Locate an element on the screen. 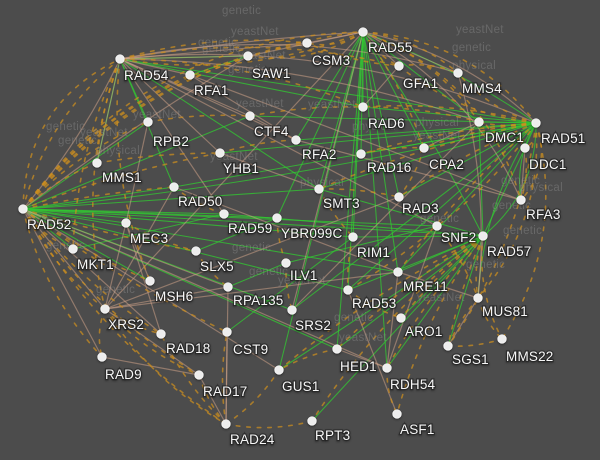 The image size is (600, 460). node-rpt3: RPT3 is located at coordinates (329, 430).